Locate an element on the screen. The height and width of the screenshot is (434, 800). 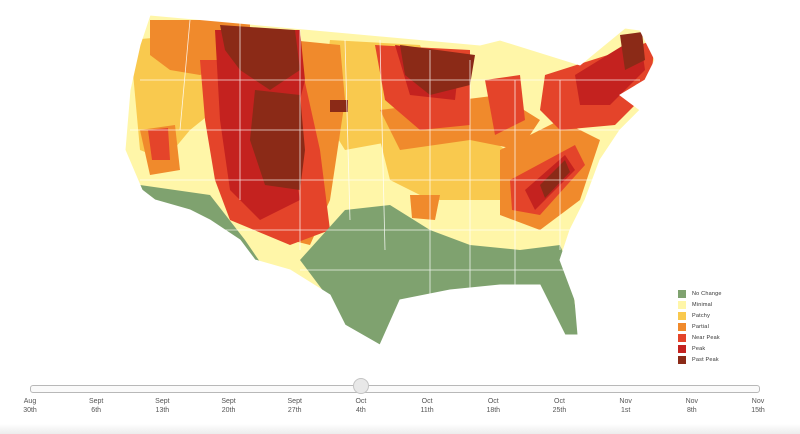
legend-item: Near Peak is located at coordinates (700, 338).